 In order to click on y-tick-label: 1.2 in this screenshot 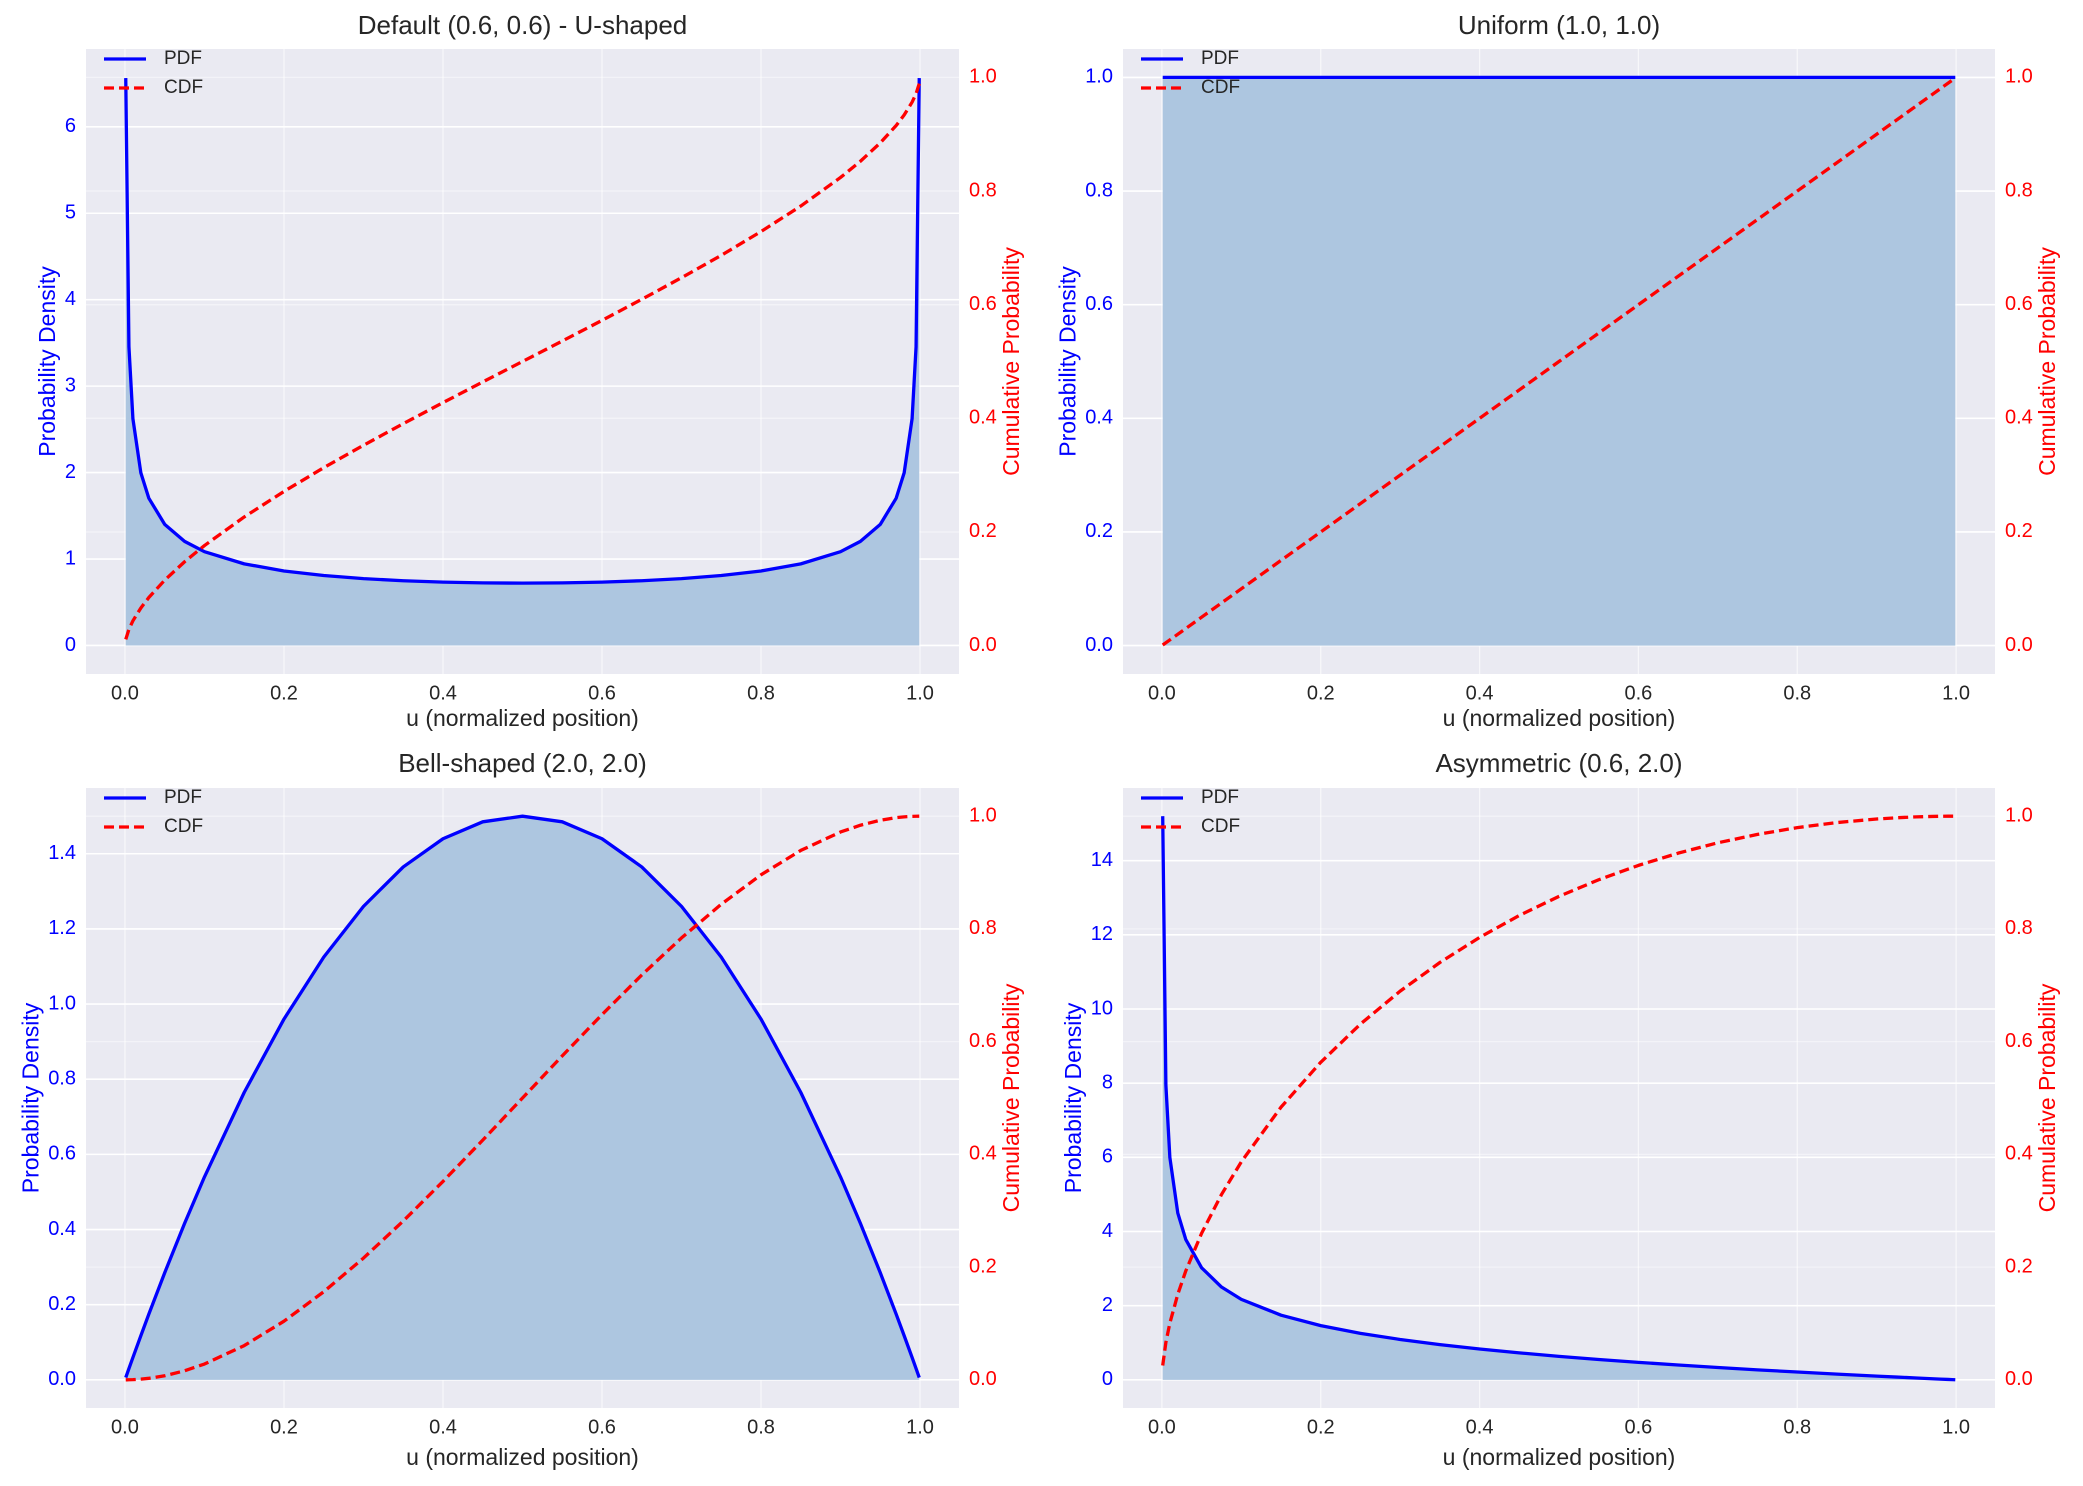, I will do `click(62, 928)`.